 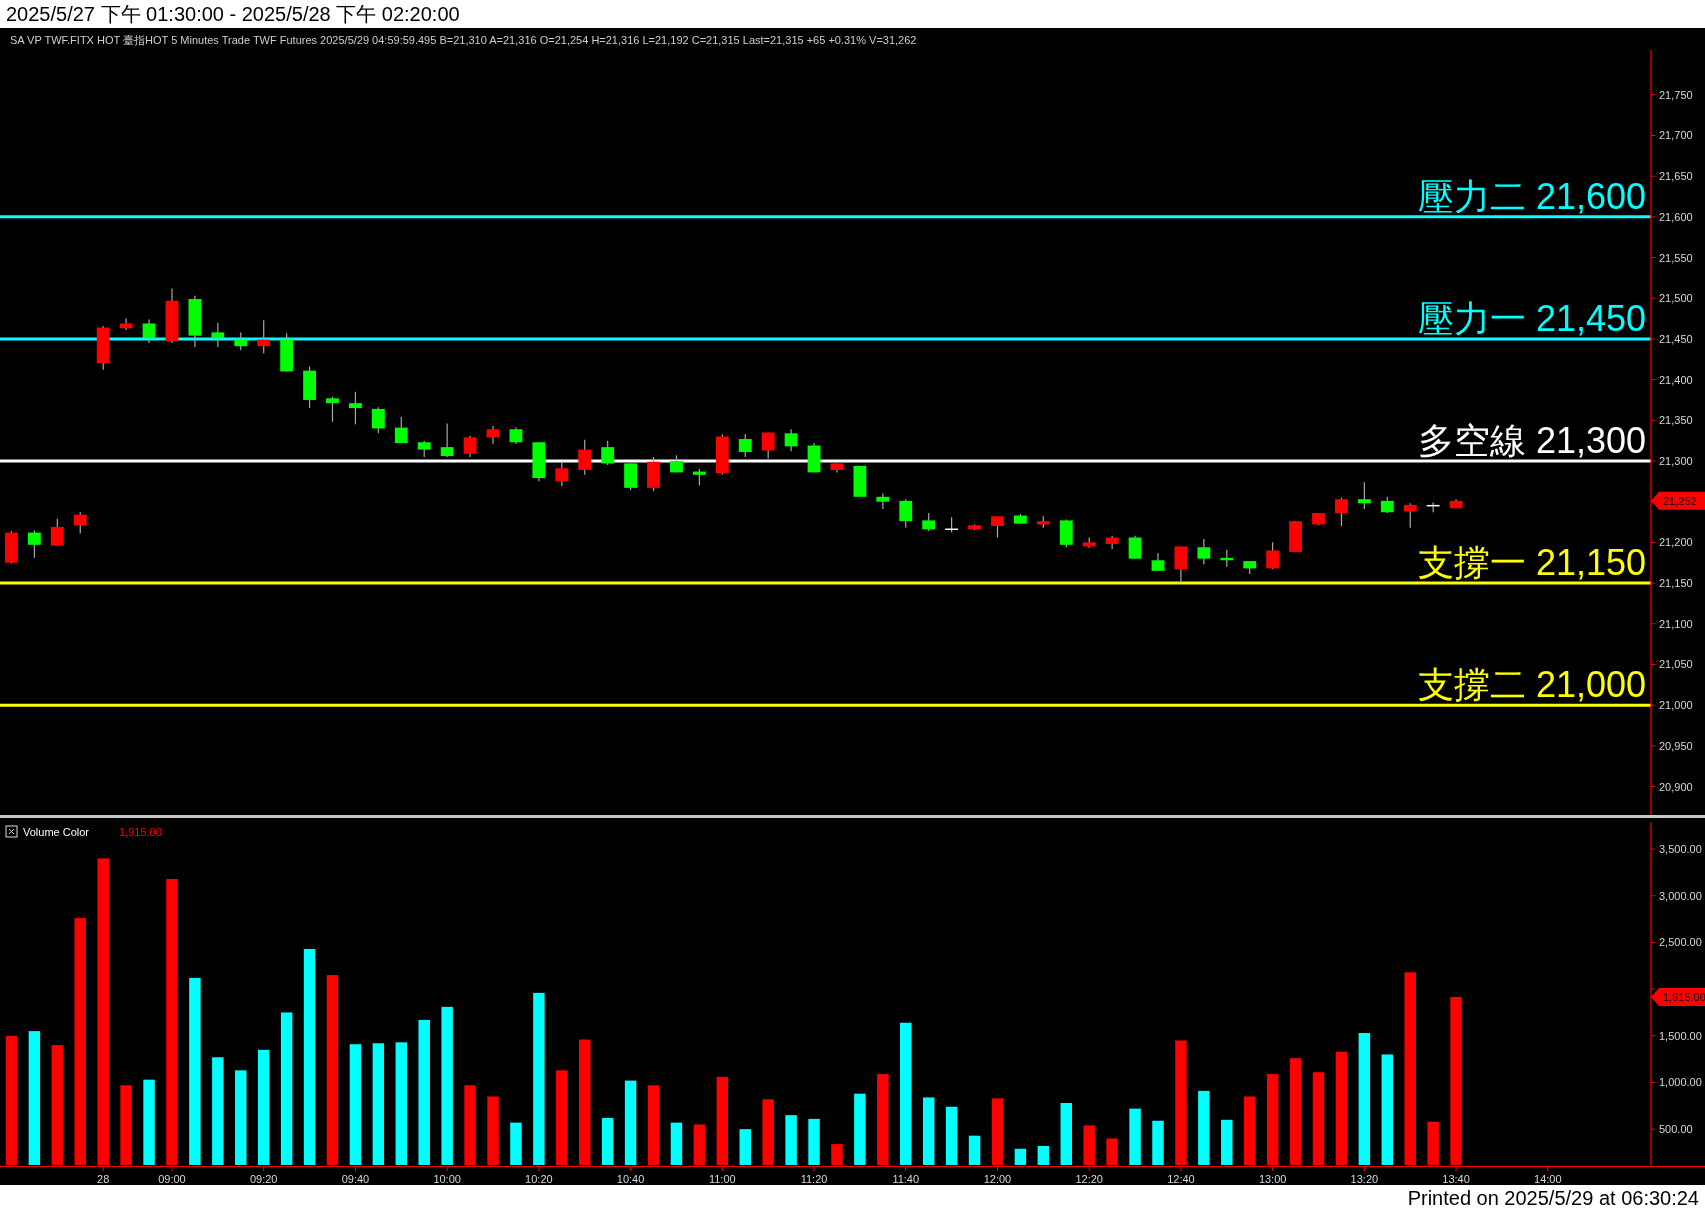 What do you see at coordinates (1676, 460) in the screenshot?
I see `y-tick-label: 21,300` at bounding box center [1676, 460].